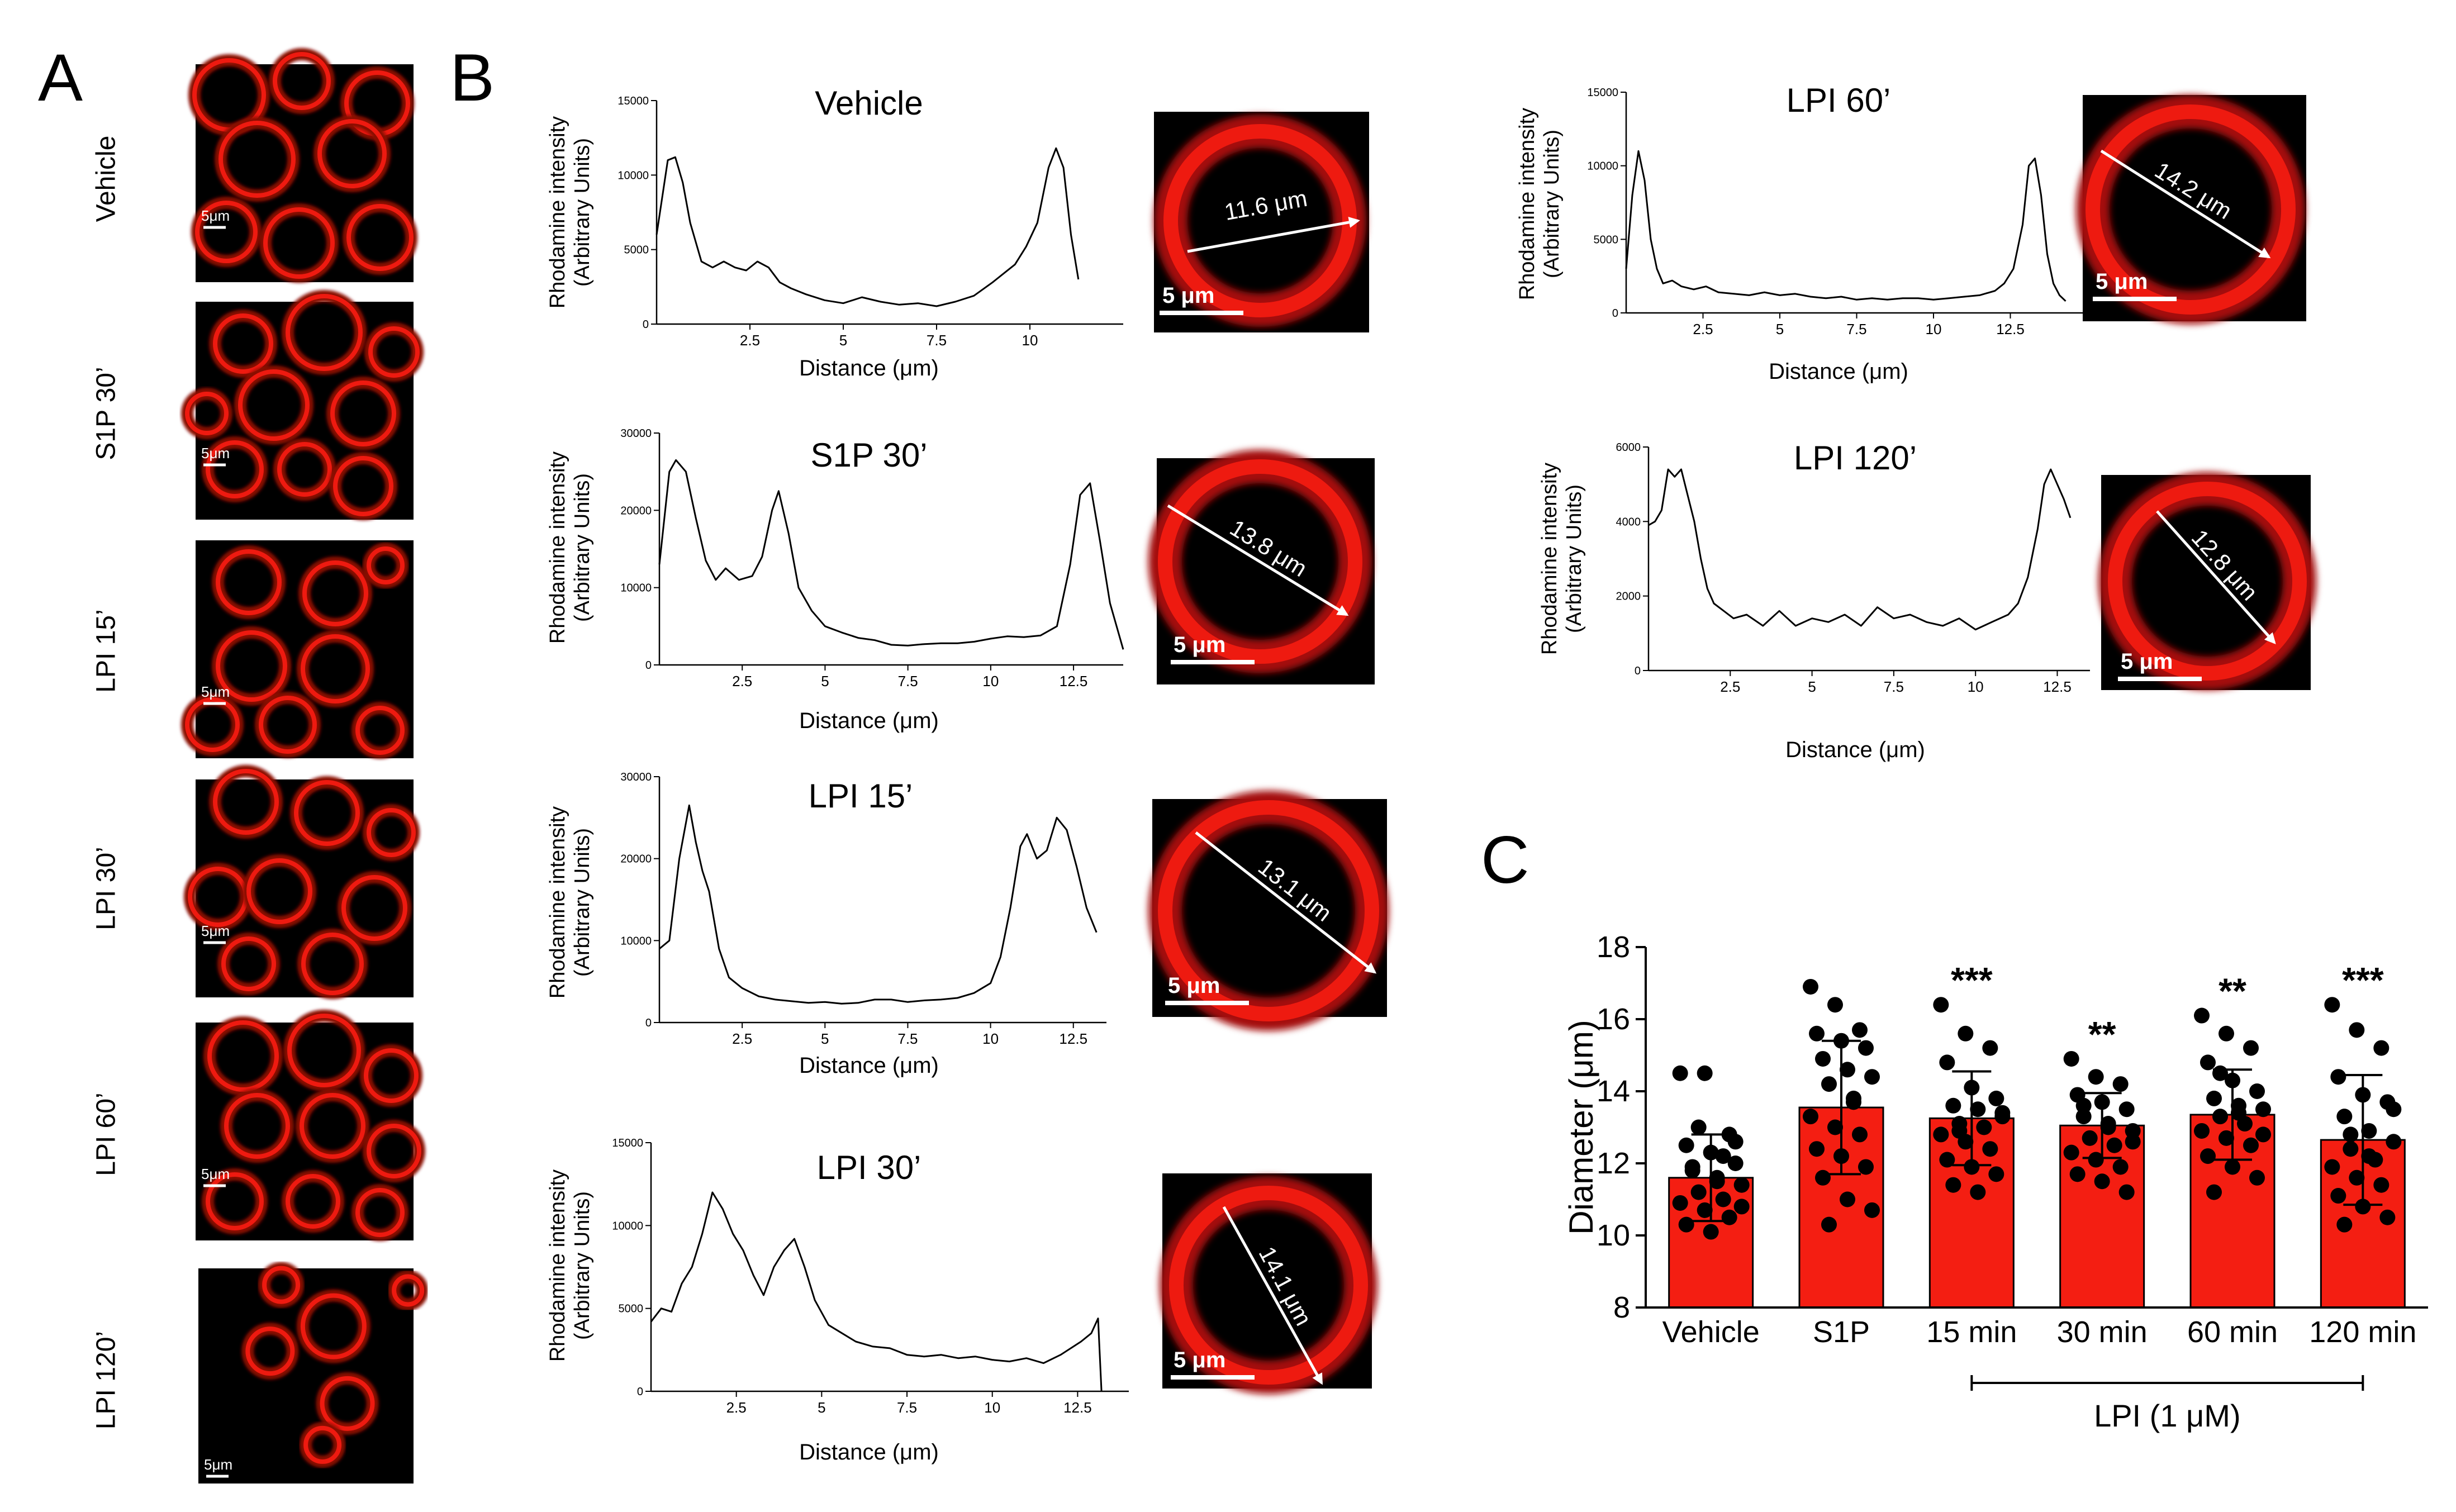 Image resolution: width=2456 pixels, height=1512 pixels. I want to click on x-tick-label: 10, so click(992, 1407).